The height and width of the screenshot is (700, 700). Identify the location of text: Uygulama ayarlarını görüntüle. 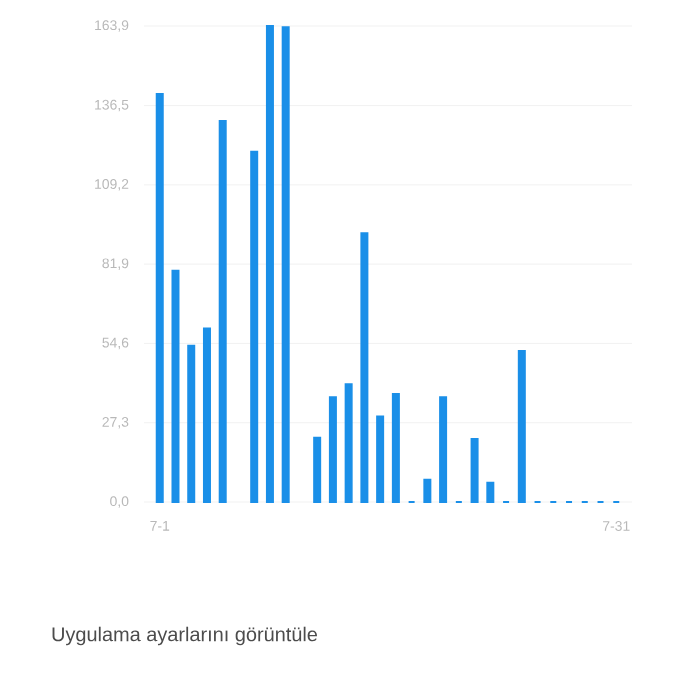
(185, 636).